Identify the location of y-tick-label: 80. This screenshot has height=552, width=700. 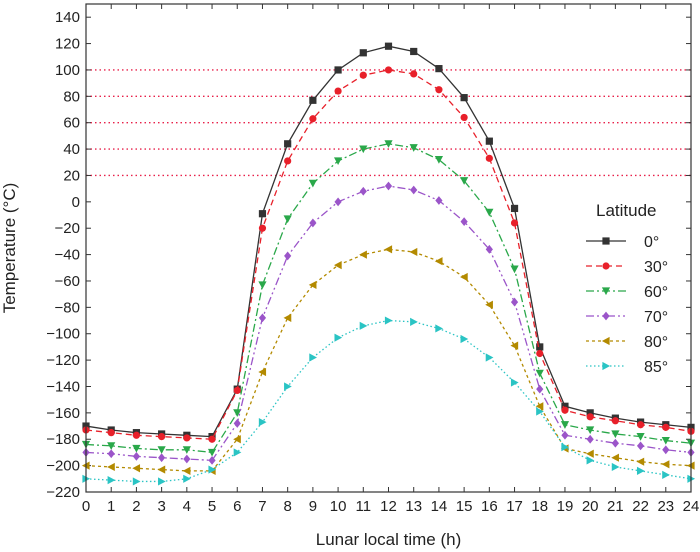
(71, 96).